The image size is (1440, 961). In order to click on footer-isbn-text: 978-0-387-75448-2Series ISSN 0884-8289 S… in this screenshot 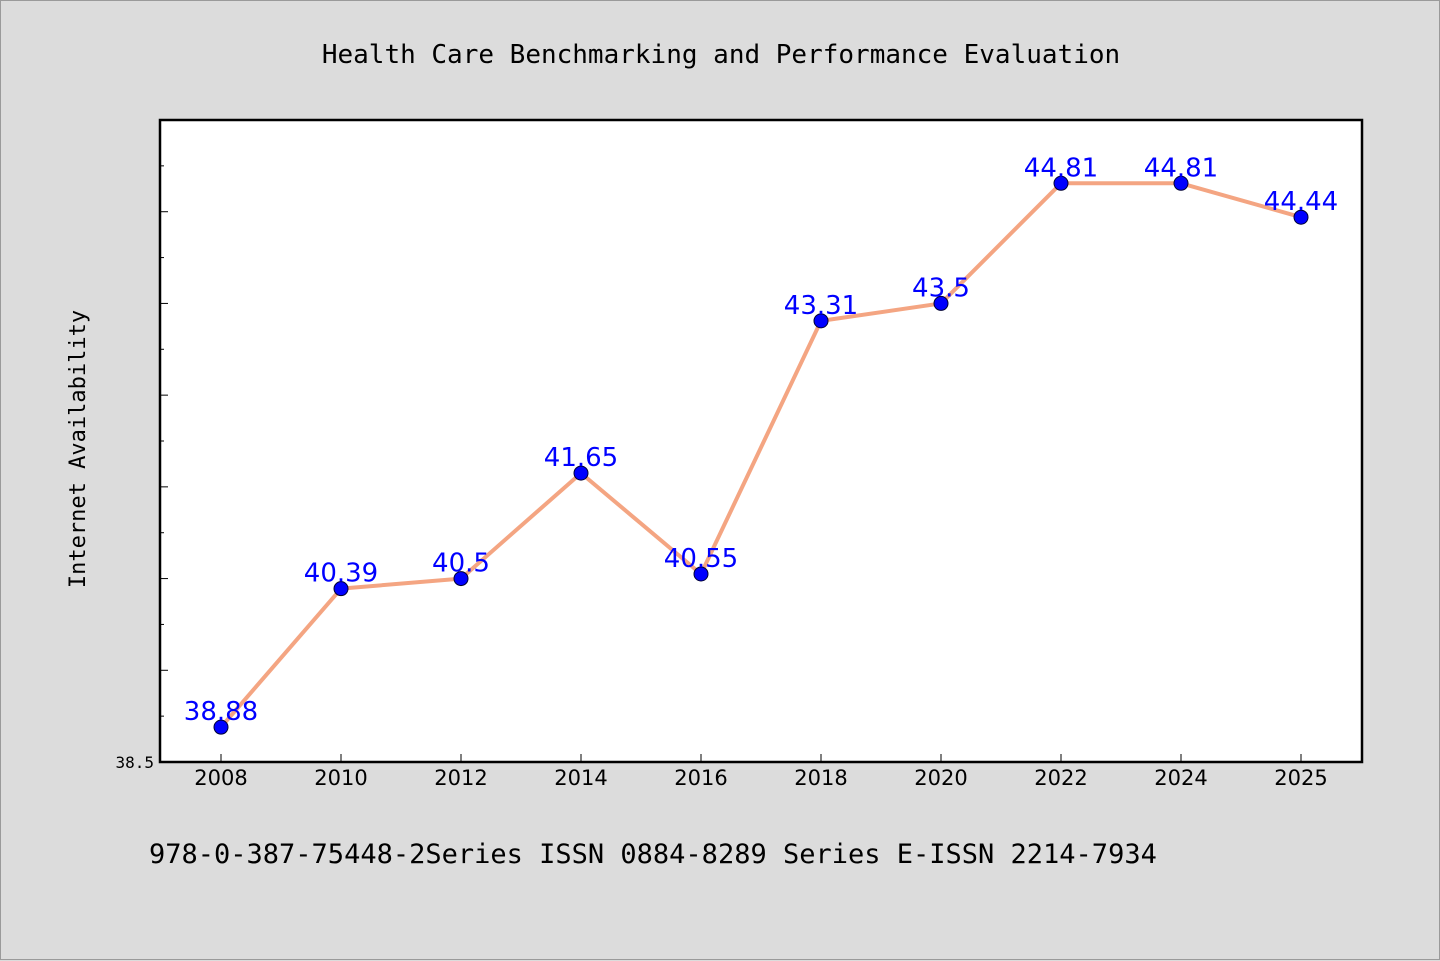, I will do `click(653, 854)`.